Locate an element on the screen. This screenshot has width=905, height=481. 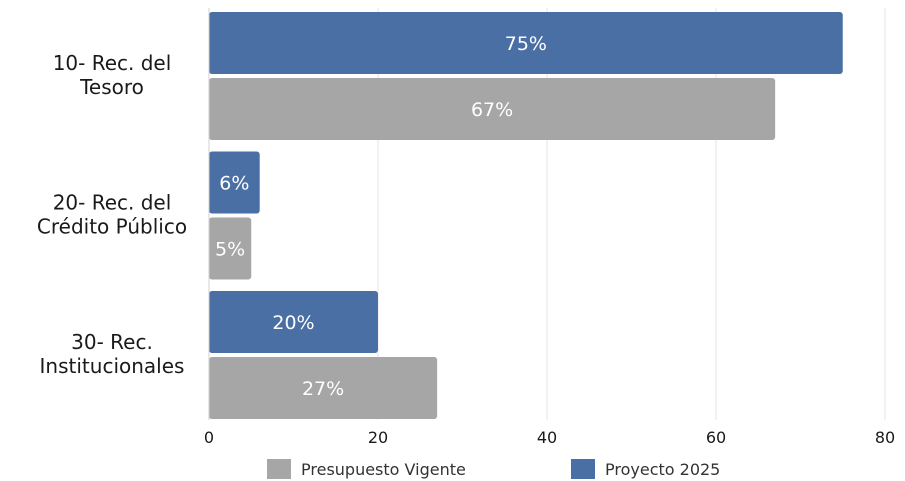
bar-value-label: 20% is located at coordinates (293, 323).